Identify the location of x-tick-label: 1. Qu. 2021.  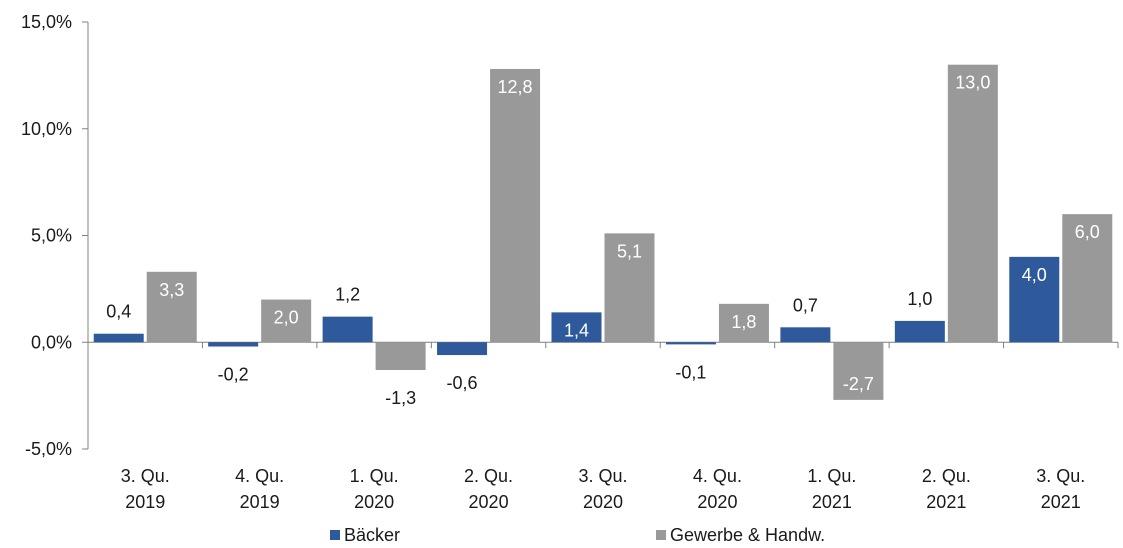
(831, 489).